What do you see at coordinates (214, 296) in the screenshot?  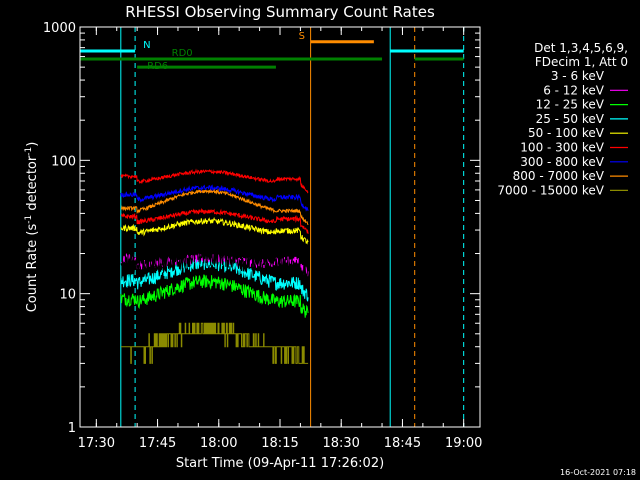 I see `series-line-12-25-kev` at bounding box center [214, 296].